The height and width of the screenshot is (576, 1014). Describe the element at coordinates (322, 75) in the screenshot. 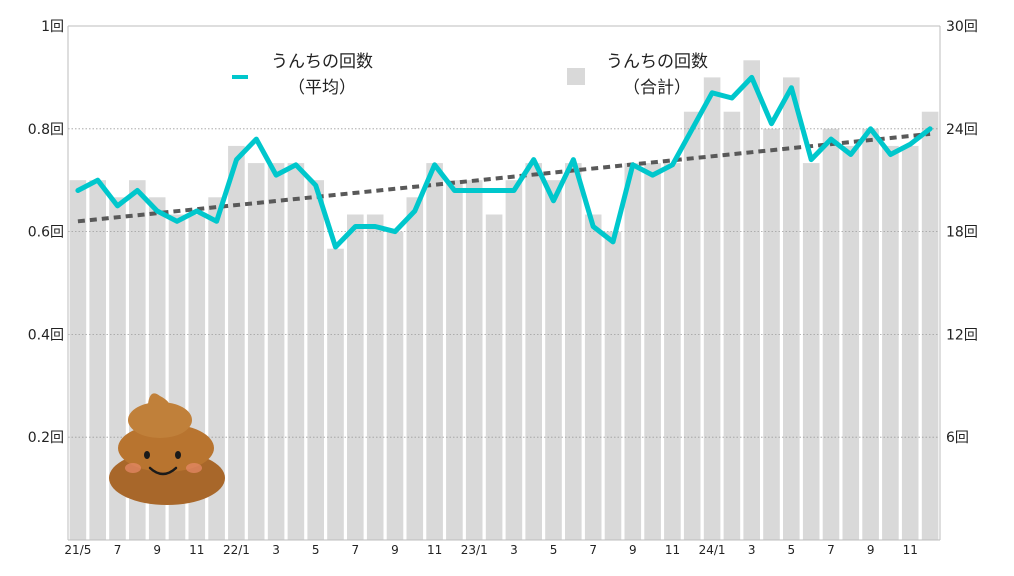

I see `legend-line-label: うんちの回数 （平均）` at that location.